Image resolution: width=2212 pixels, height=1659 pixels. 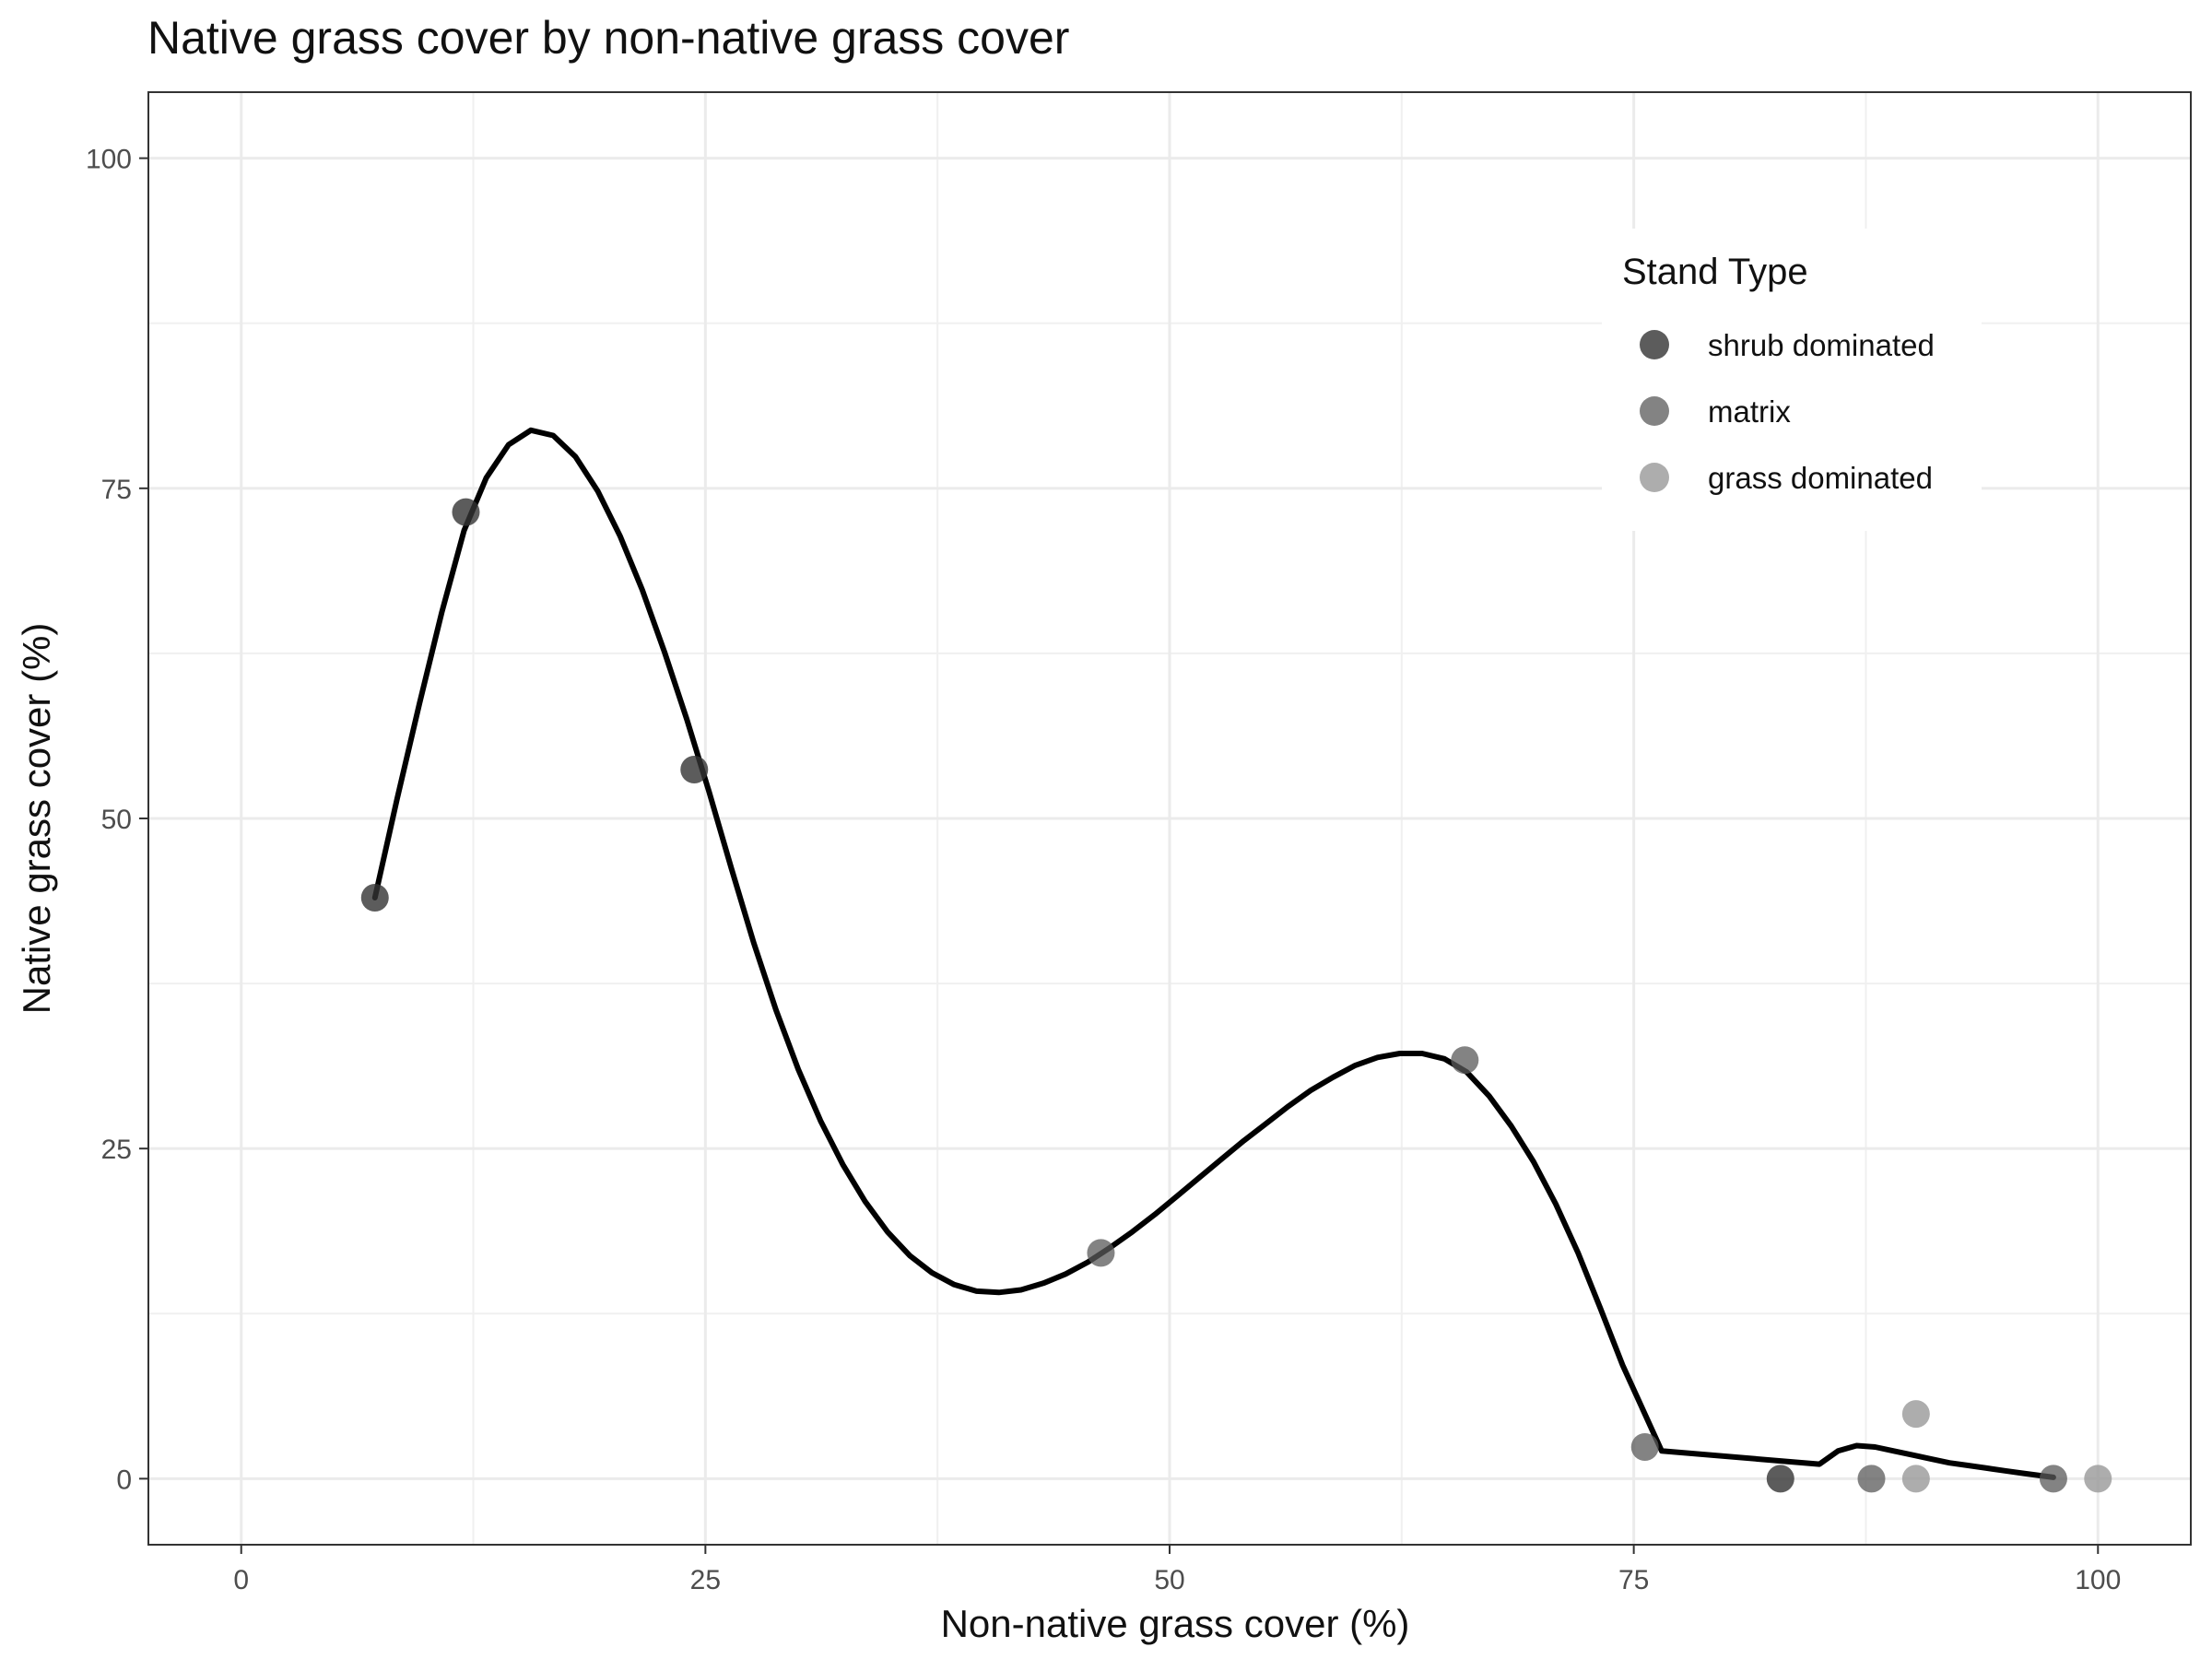 What do you see at coordinates (1821, 345) in the screenshot?
I see `legend-label-shrub-dominated: shrub dominated` at bounding box center [1821, 345].